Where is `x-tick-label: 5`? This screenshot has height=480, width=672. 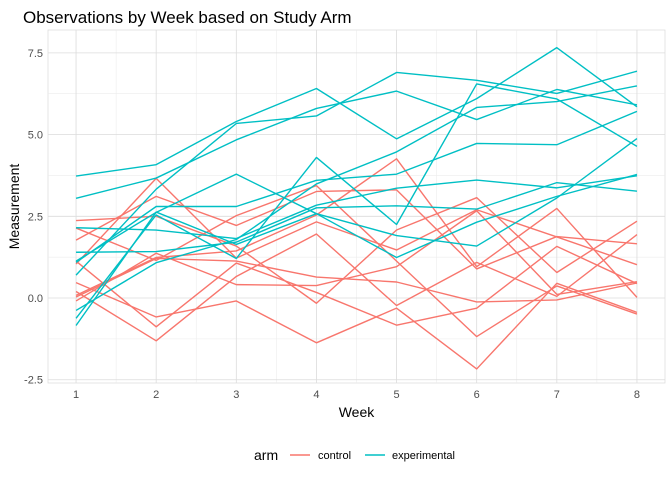 x-tick-label: 5 is located at coordinates (397, 395).